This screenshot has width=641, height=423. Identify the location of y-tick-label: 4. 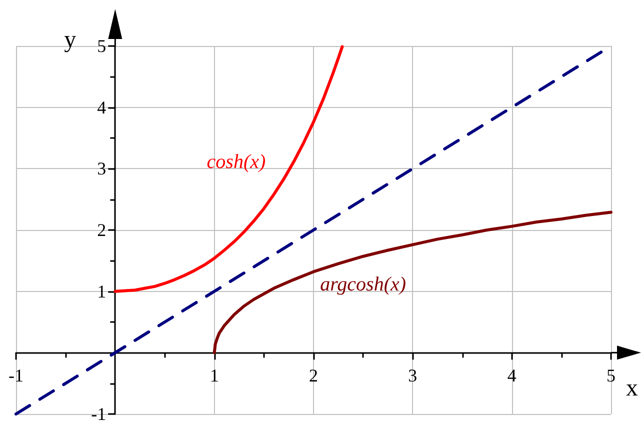
(101, 107).